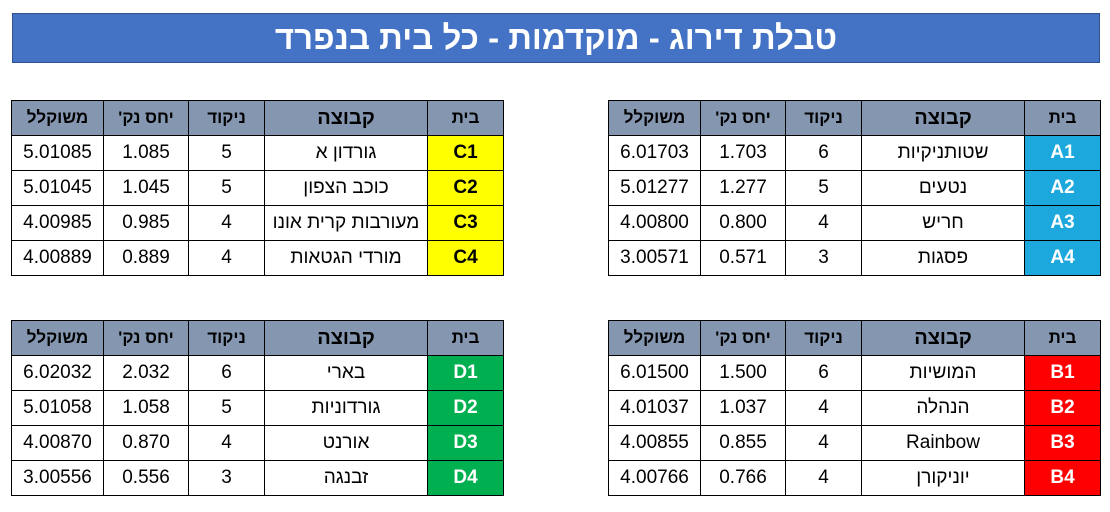 This screenshot has height=512, width=1110. What do you see at coordinates (943, 153) in the screenshot?
I see `team-cell: שטותניקיות` at bounding box center [943, 153].